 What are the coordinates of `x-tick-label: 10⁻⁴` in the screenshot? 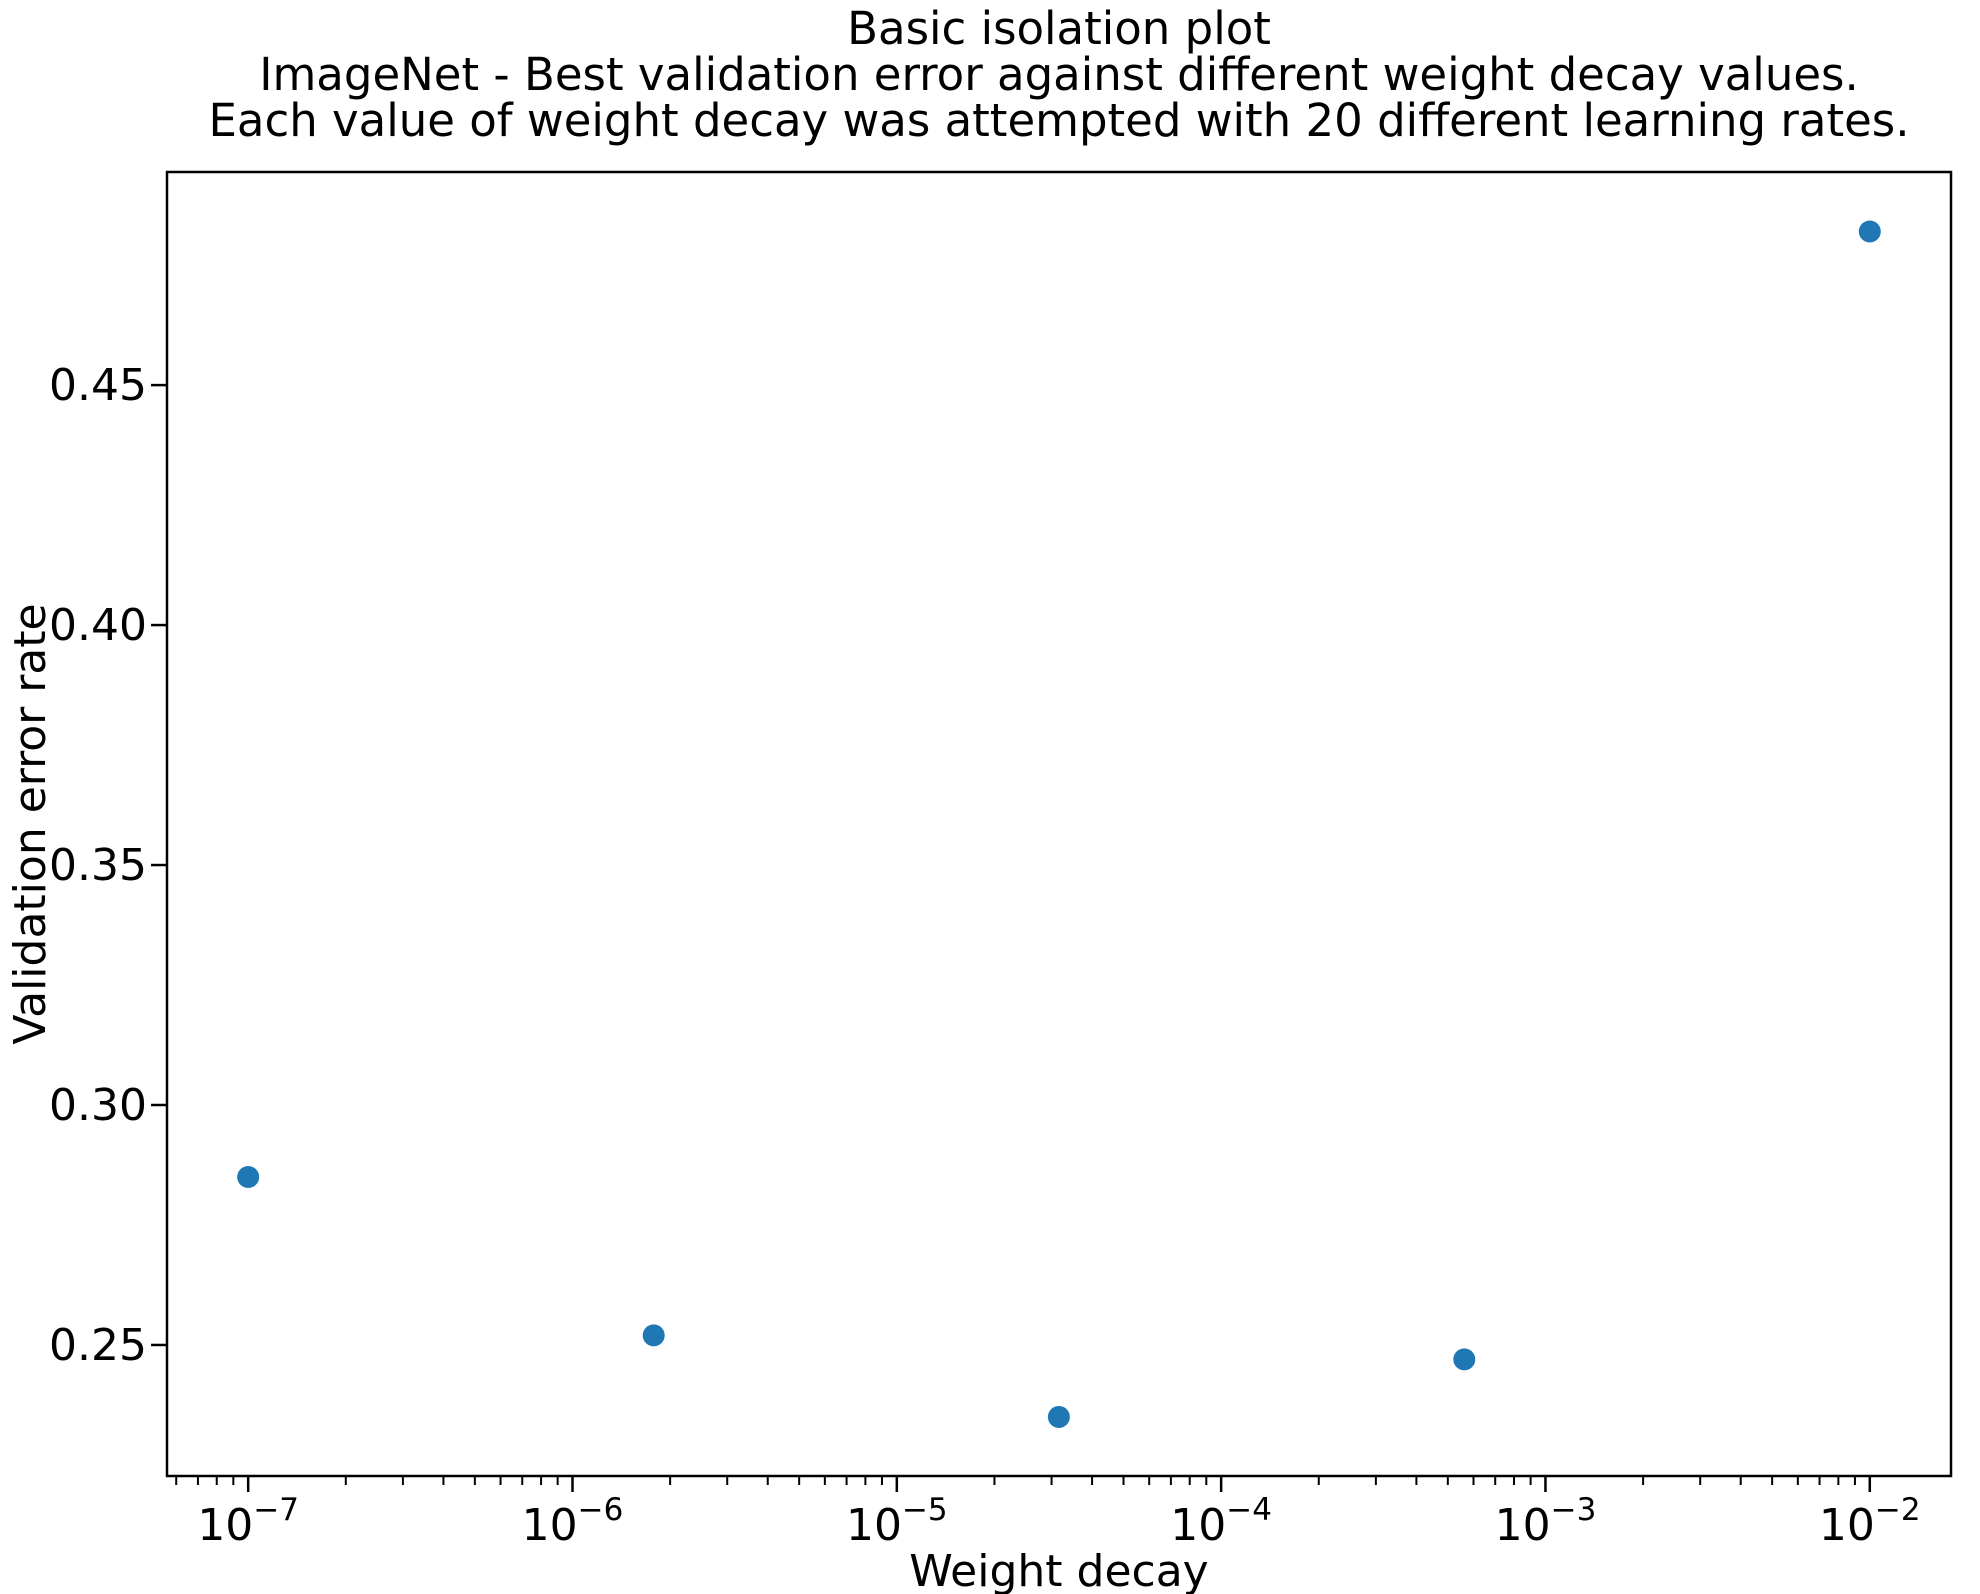 It's located at (1221, 1521).